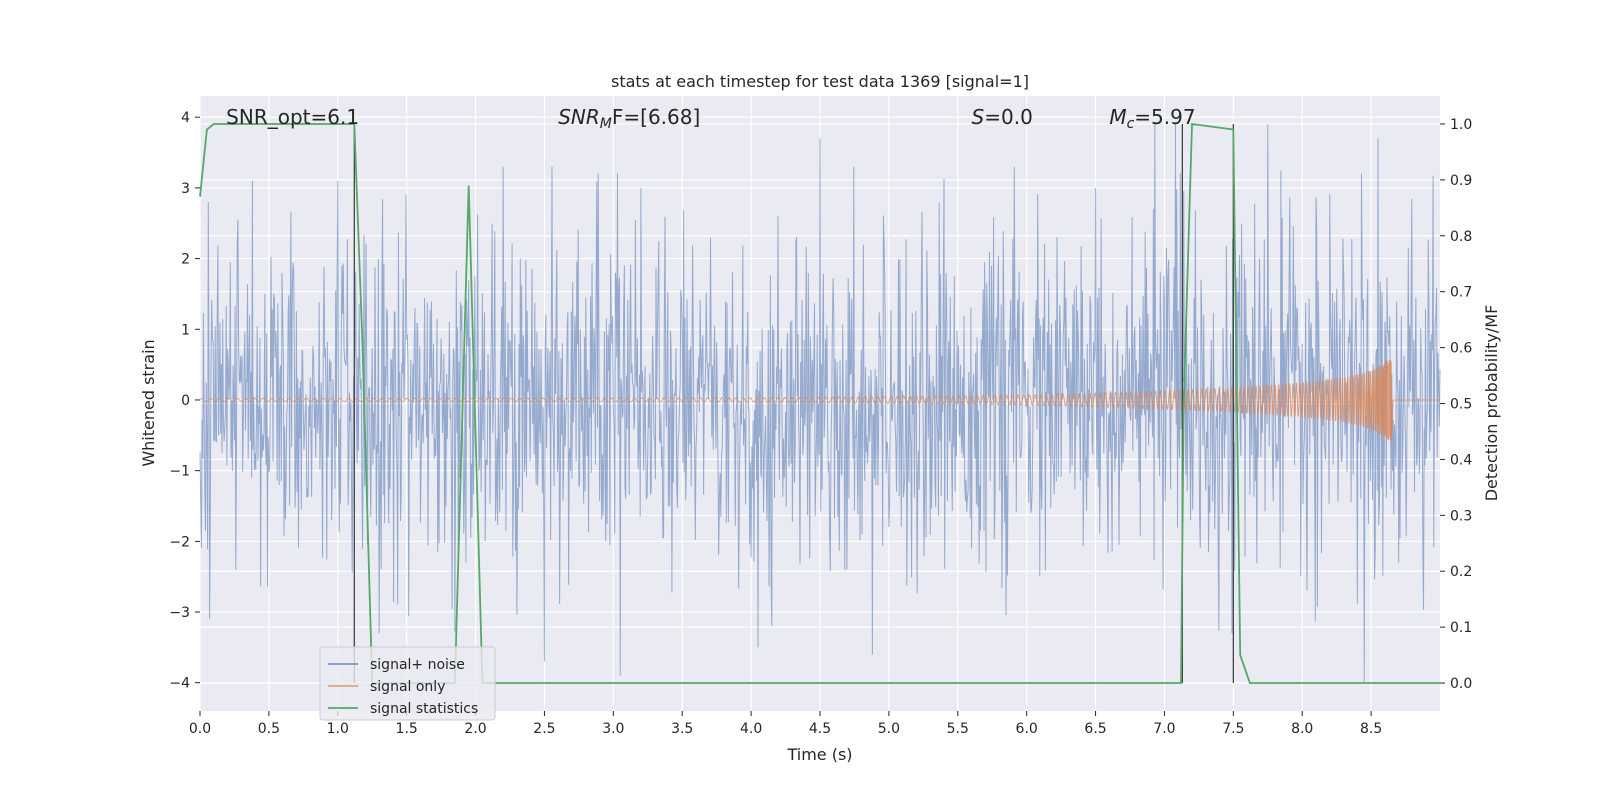 The height and width of the screenshot is (800, 1600). Describe the element at coordinates (710, 118) in the screenshot. I see `annotations: SNR_opt=6.1 SNRMF=[6.68] S=0.0 Mc=5.97` at that location.